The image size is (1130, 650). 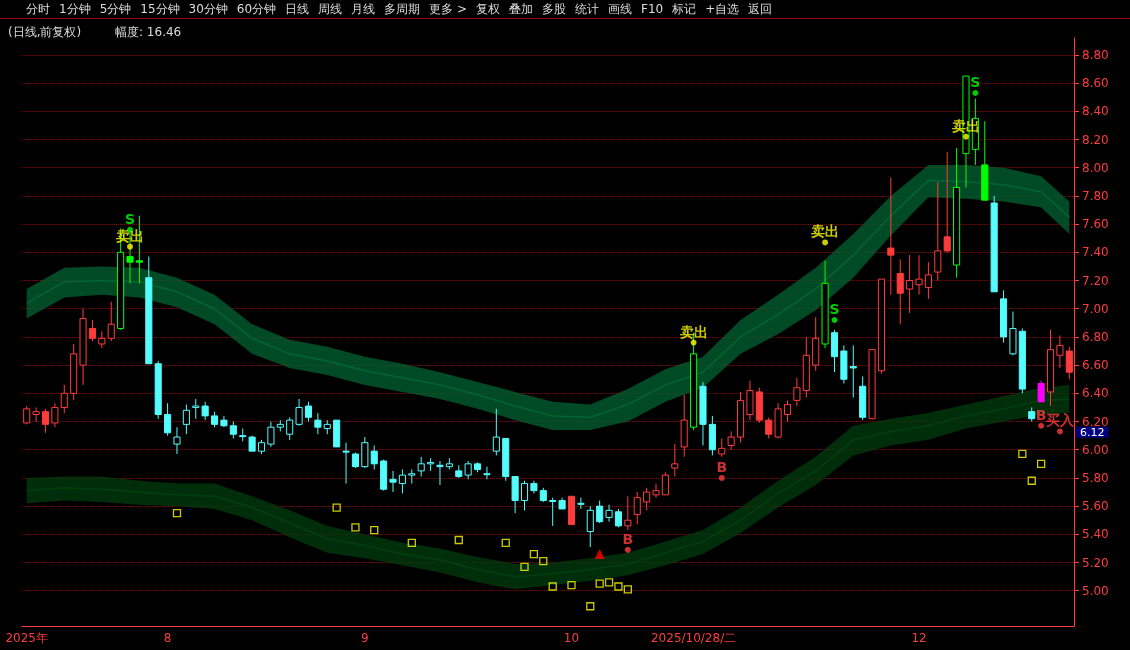 What do you see at coordinates (919, 638) in the screenshot?
I see `x-tick-label: 12` at bounding box center [919, 638].